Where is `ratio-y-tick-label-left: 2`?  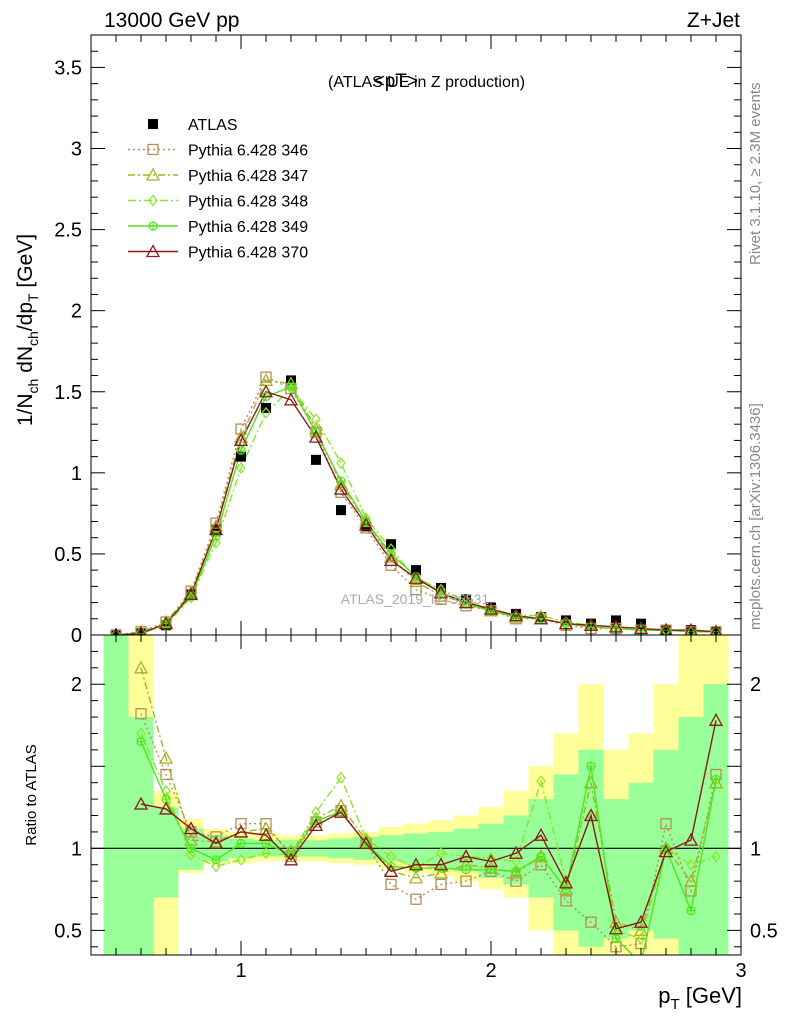
ratio-y-tick-label-left: 2 is located at coordinates (76, 685).